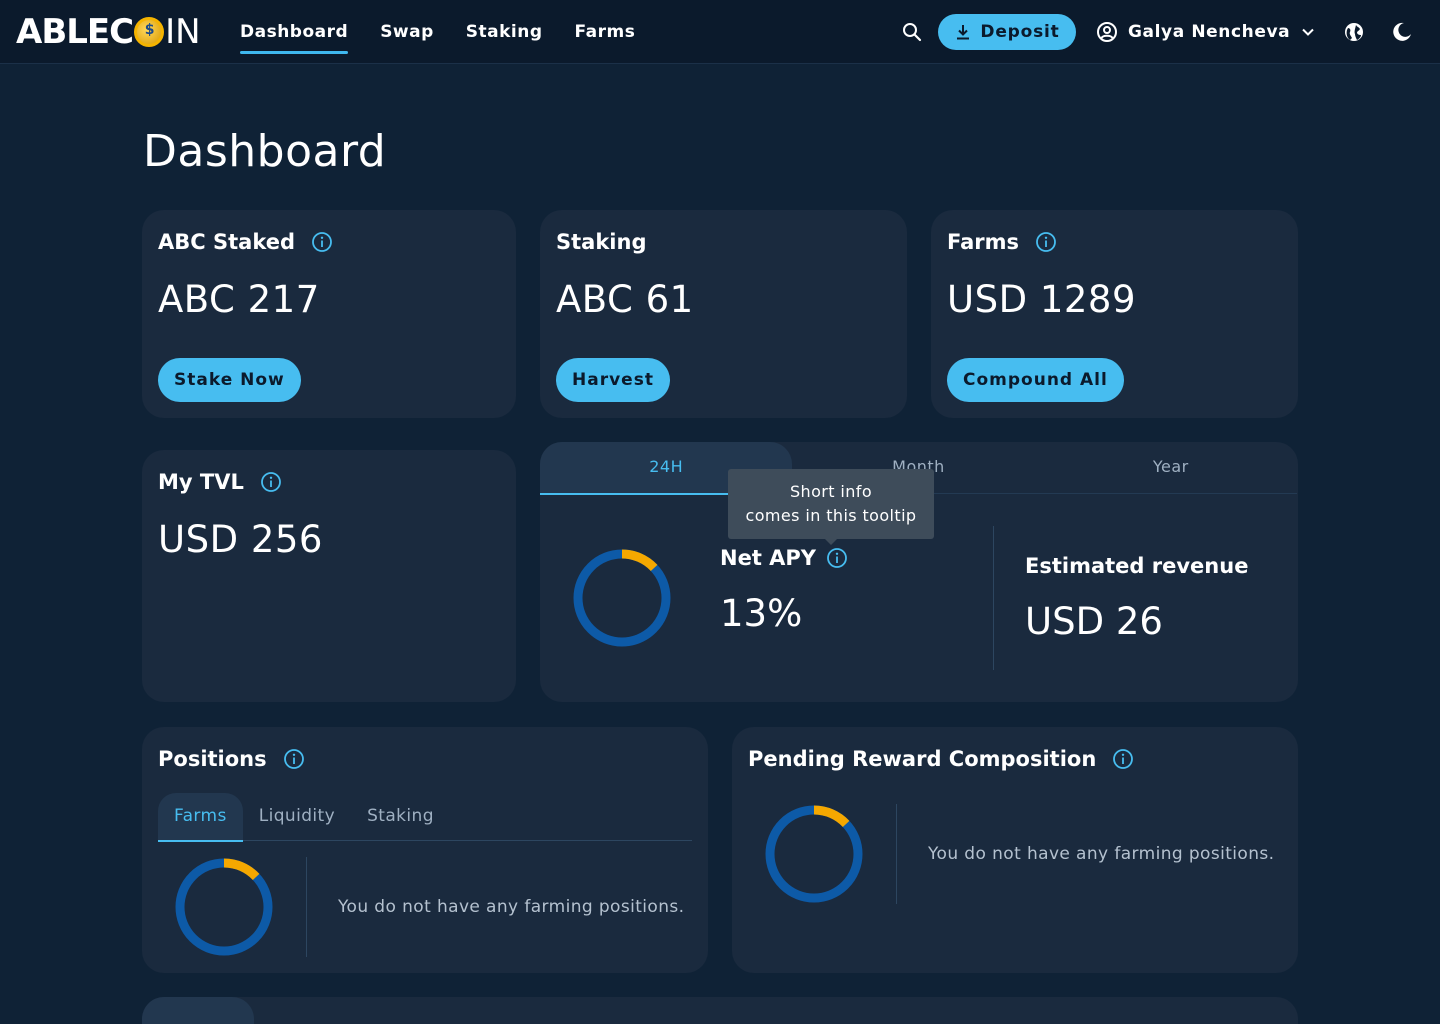 The height and width of the screenshot is (1024, 1440). What do you see at coordinates (329, 314) in the screenshot?
I see `abc-staked-card: ABC Staked ABC 217 Stake Now` at bounding box center [329, 314].